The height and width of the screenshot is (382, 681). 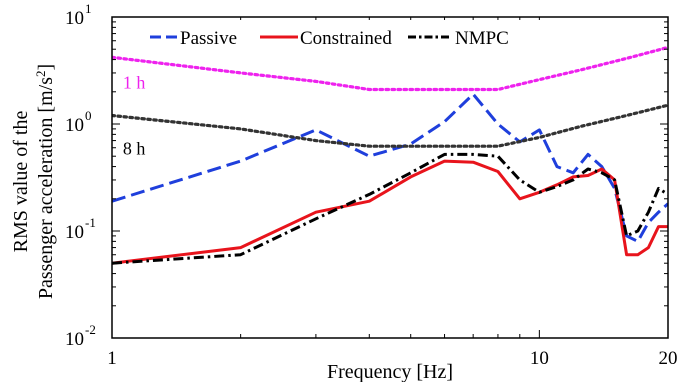 What do you see at coordinates (134, 82) in the screenshot?
I see `annotation-1-h: 1 h` at bounding box center [134, 82].